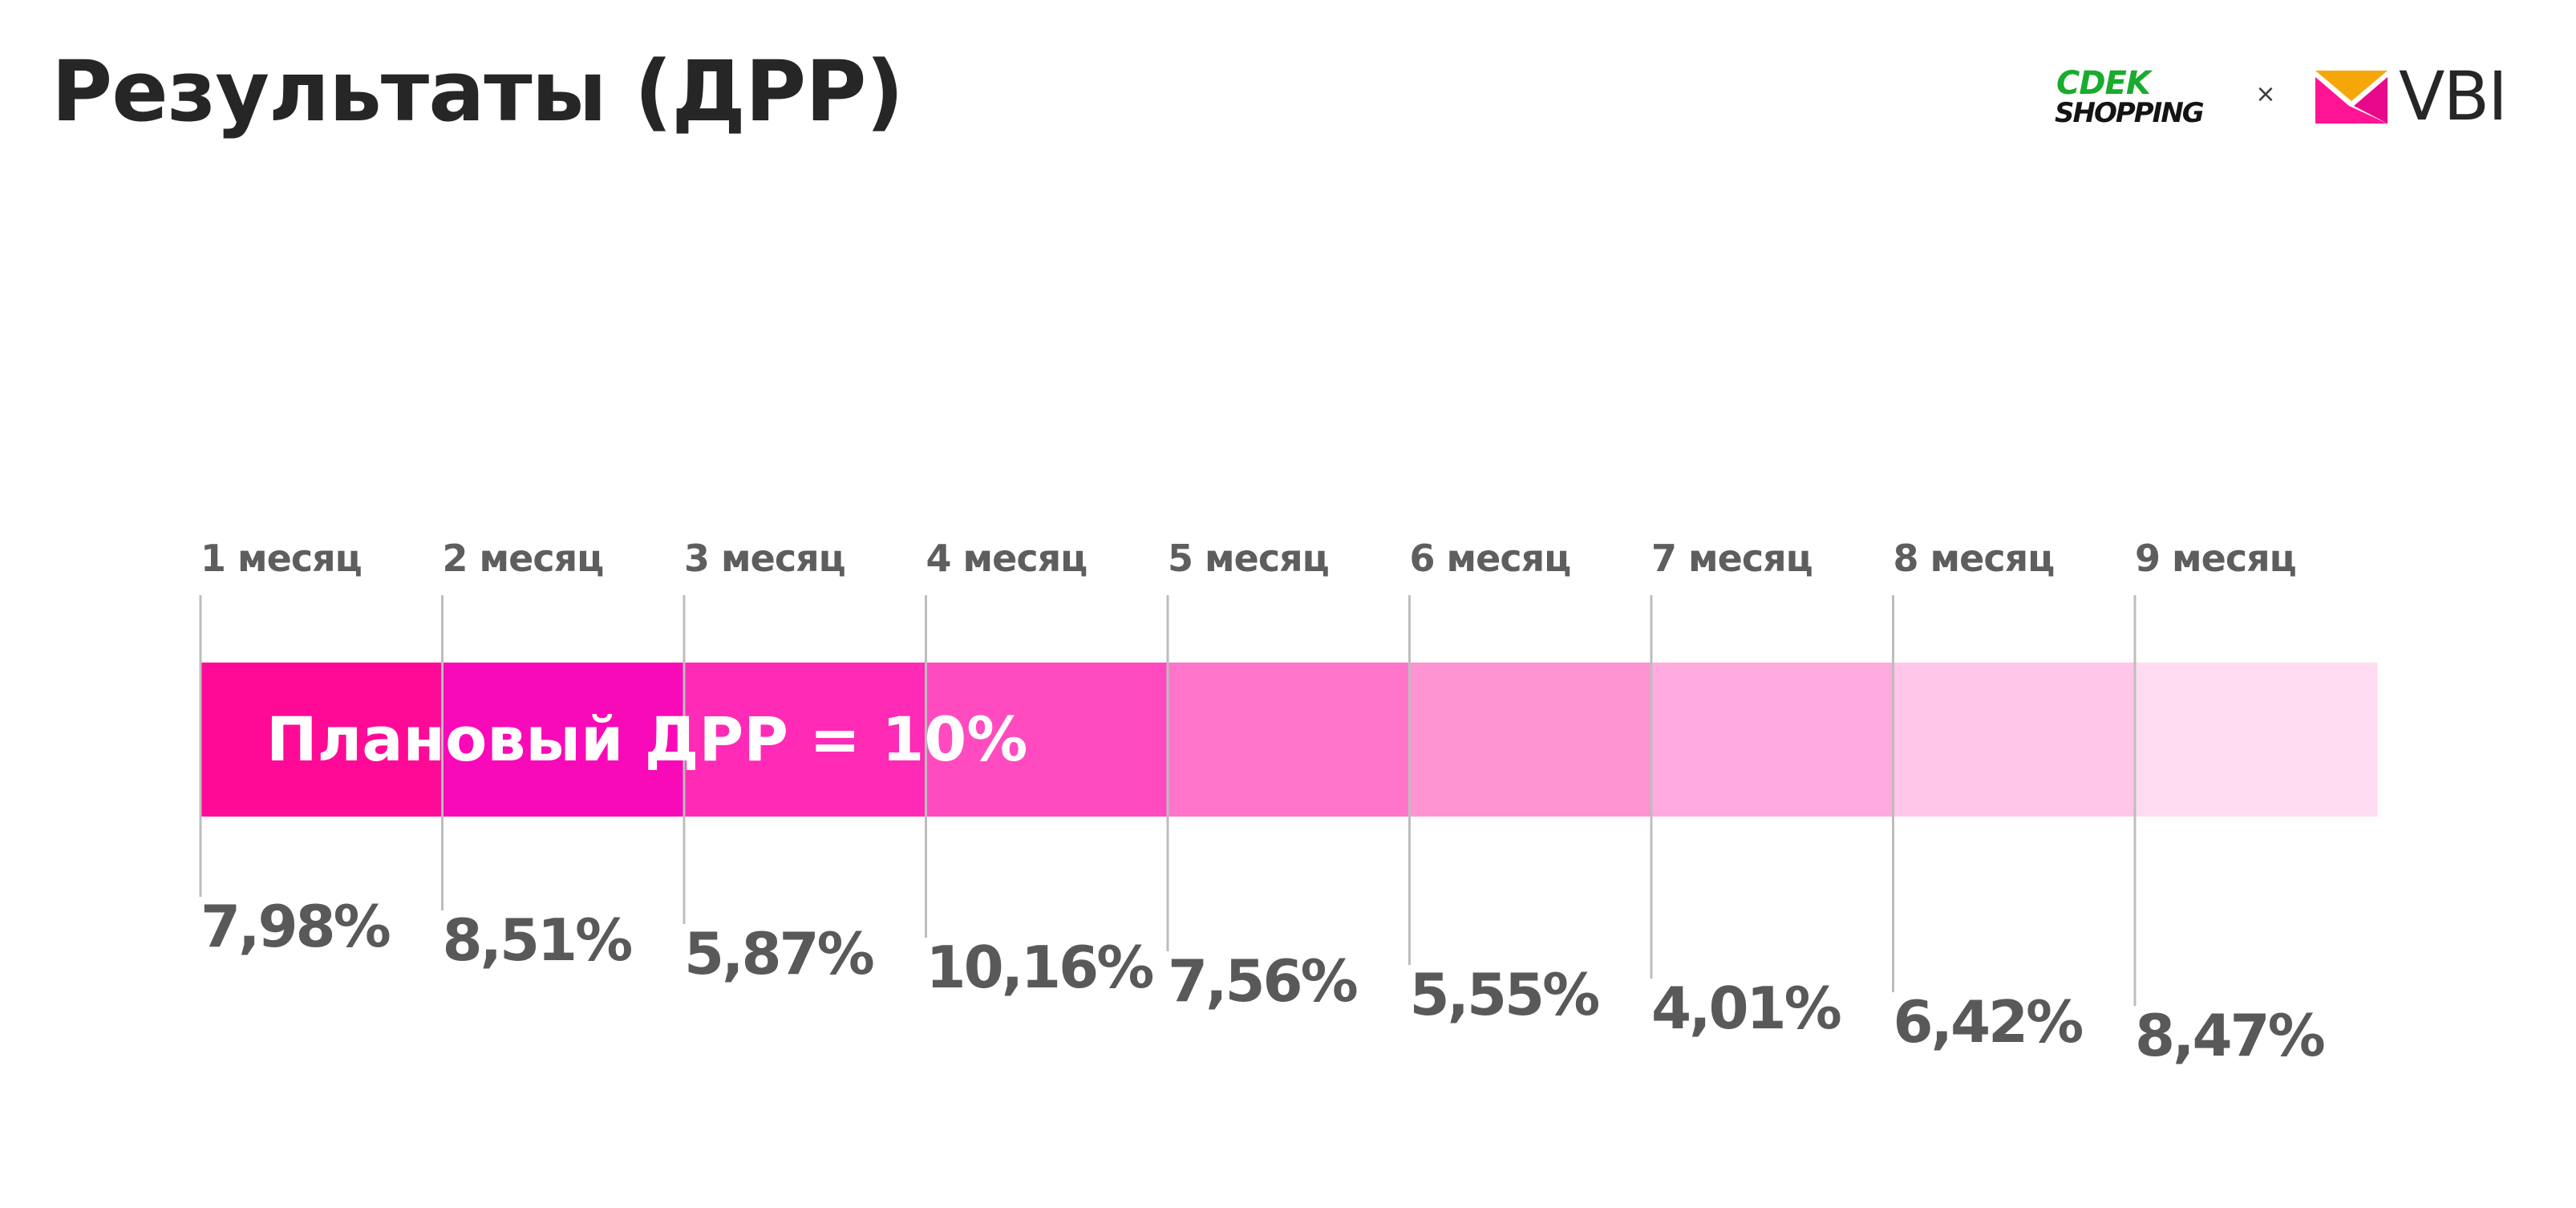 The height and width of the screenshot is (1208, 2576). I want to click on vbi-envelope-icon, so click(2351, 97).